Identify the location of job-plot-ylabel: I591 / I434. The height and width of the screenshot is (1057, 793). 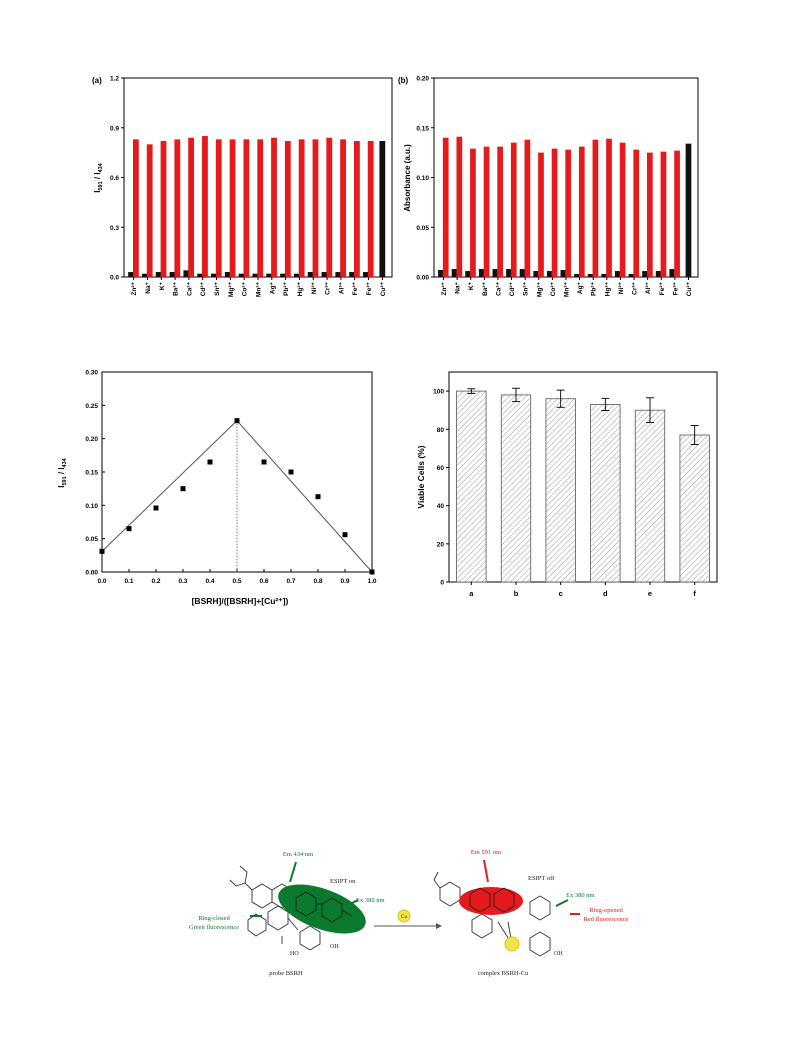
(62, 472).